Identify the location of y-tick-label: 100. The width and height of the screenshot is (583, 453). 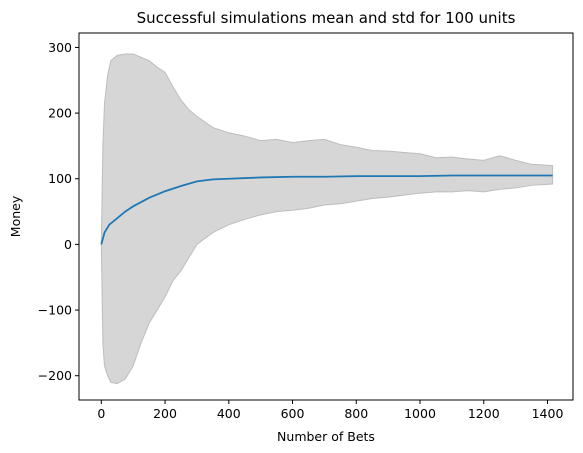
(60, 178).